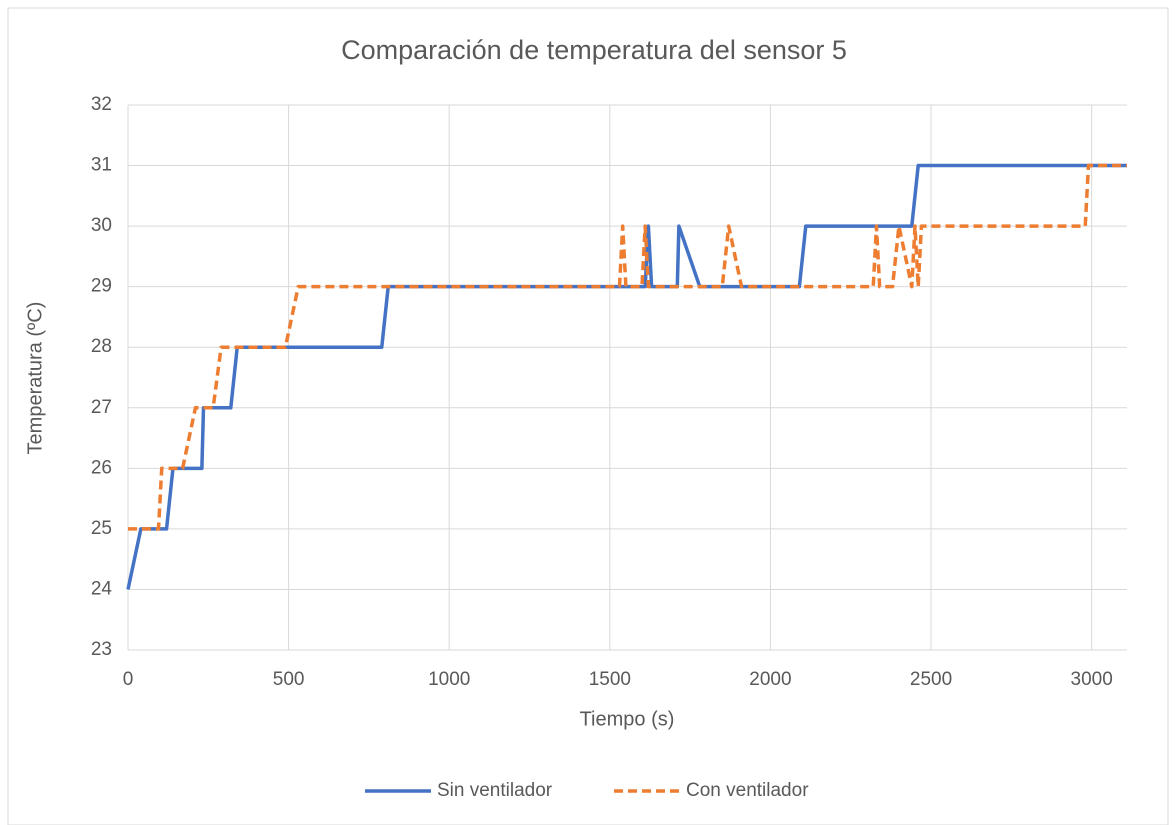 The image size is (1176, 825). What do you see at coordinates (101, 528) in the screenshot?
I see `y-tick-label: 25` at bounding box center [101, 528].